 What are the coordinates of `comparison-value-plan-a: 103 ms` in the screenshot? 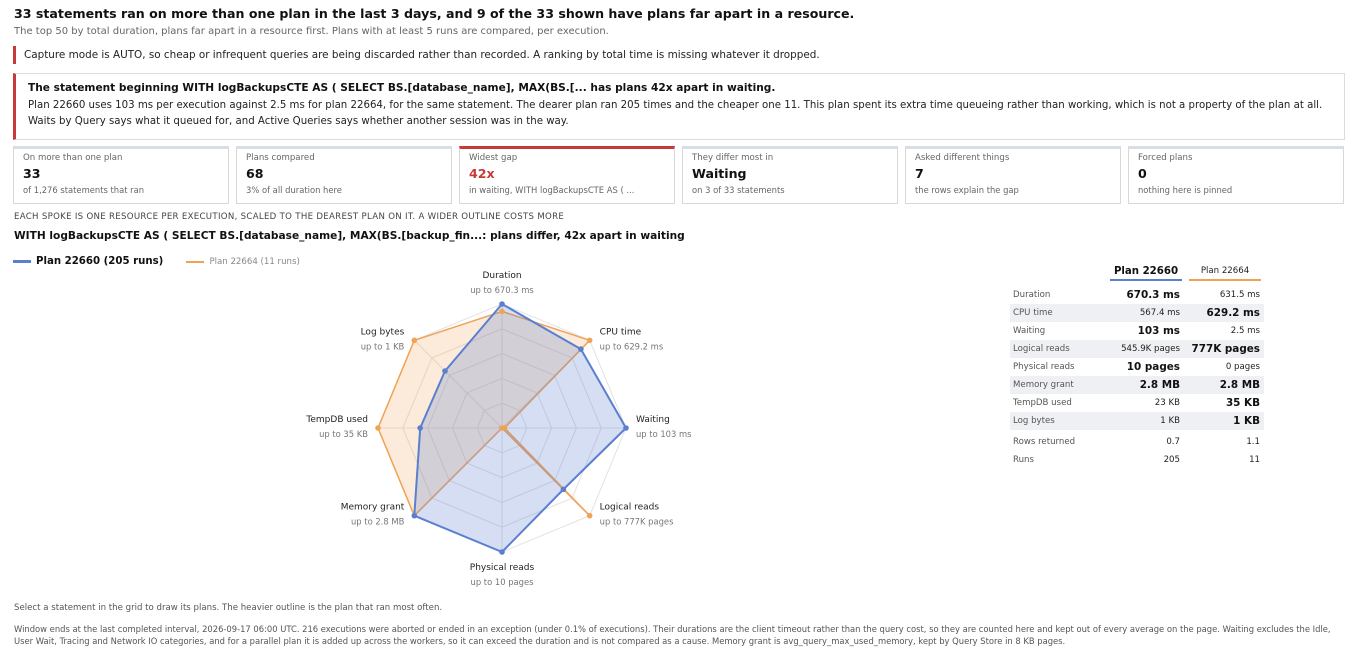 It's located at (1158, 331).